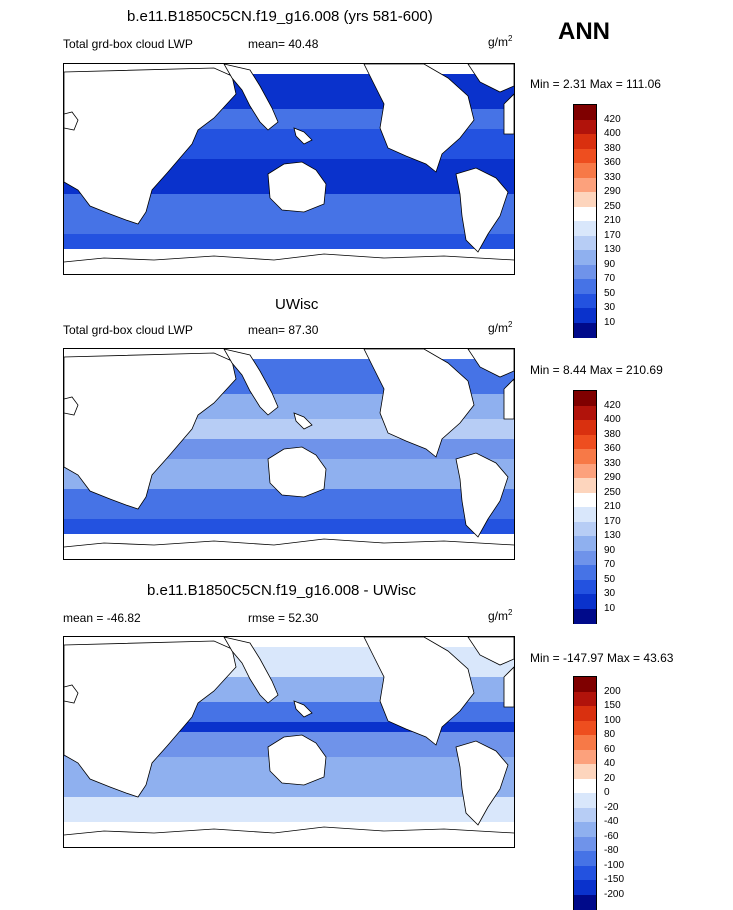 This screenshot has width=733, height=910. What do you see at coordinates (612, 535) in the screenshot?
I see `colorbar-tick-label: 130` at bounding box center [612, 535].